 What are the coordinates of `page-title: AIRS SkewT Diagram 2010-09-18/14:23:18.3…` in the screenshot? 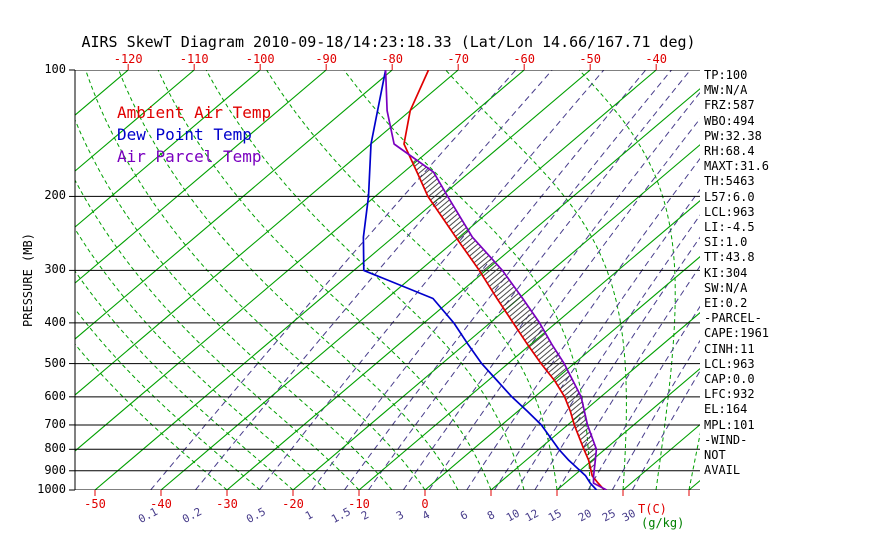 It's located at (388, 42).